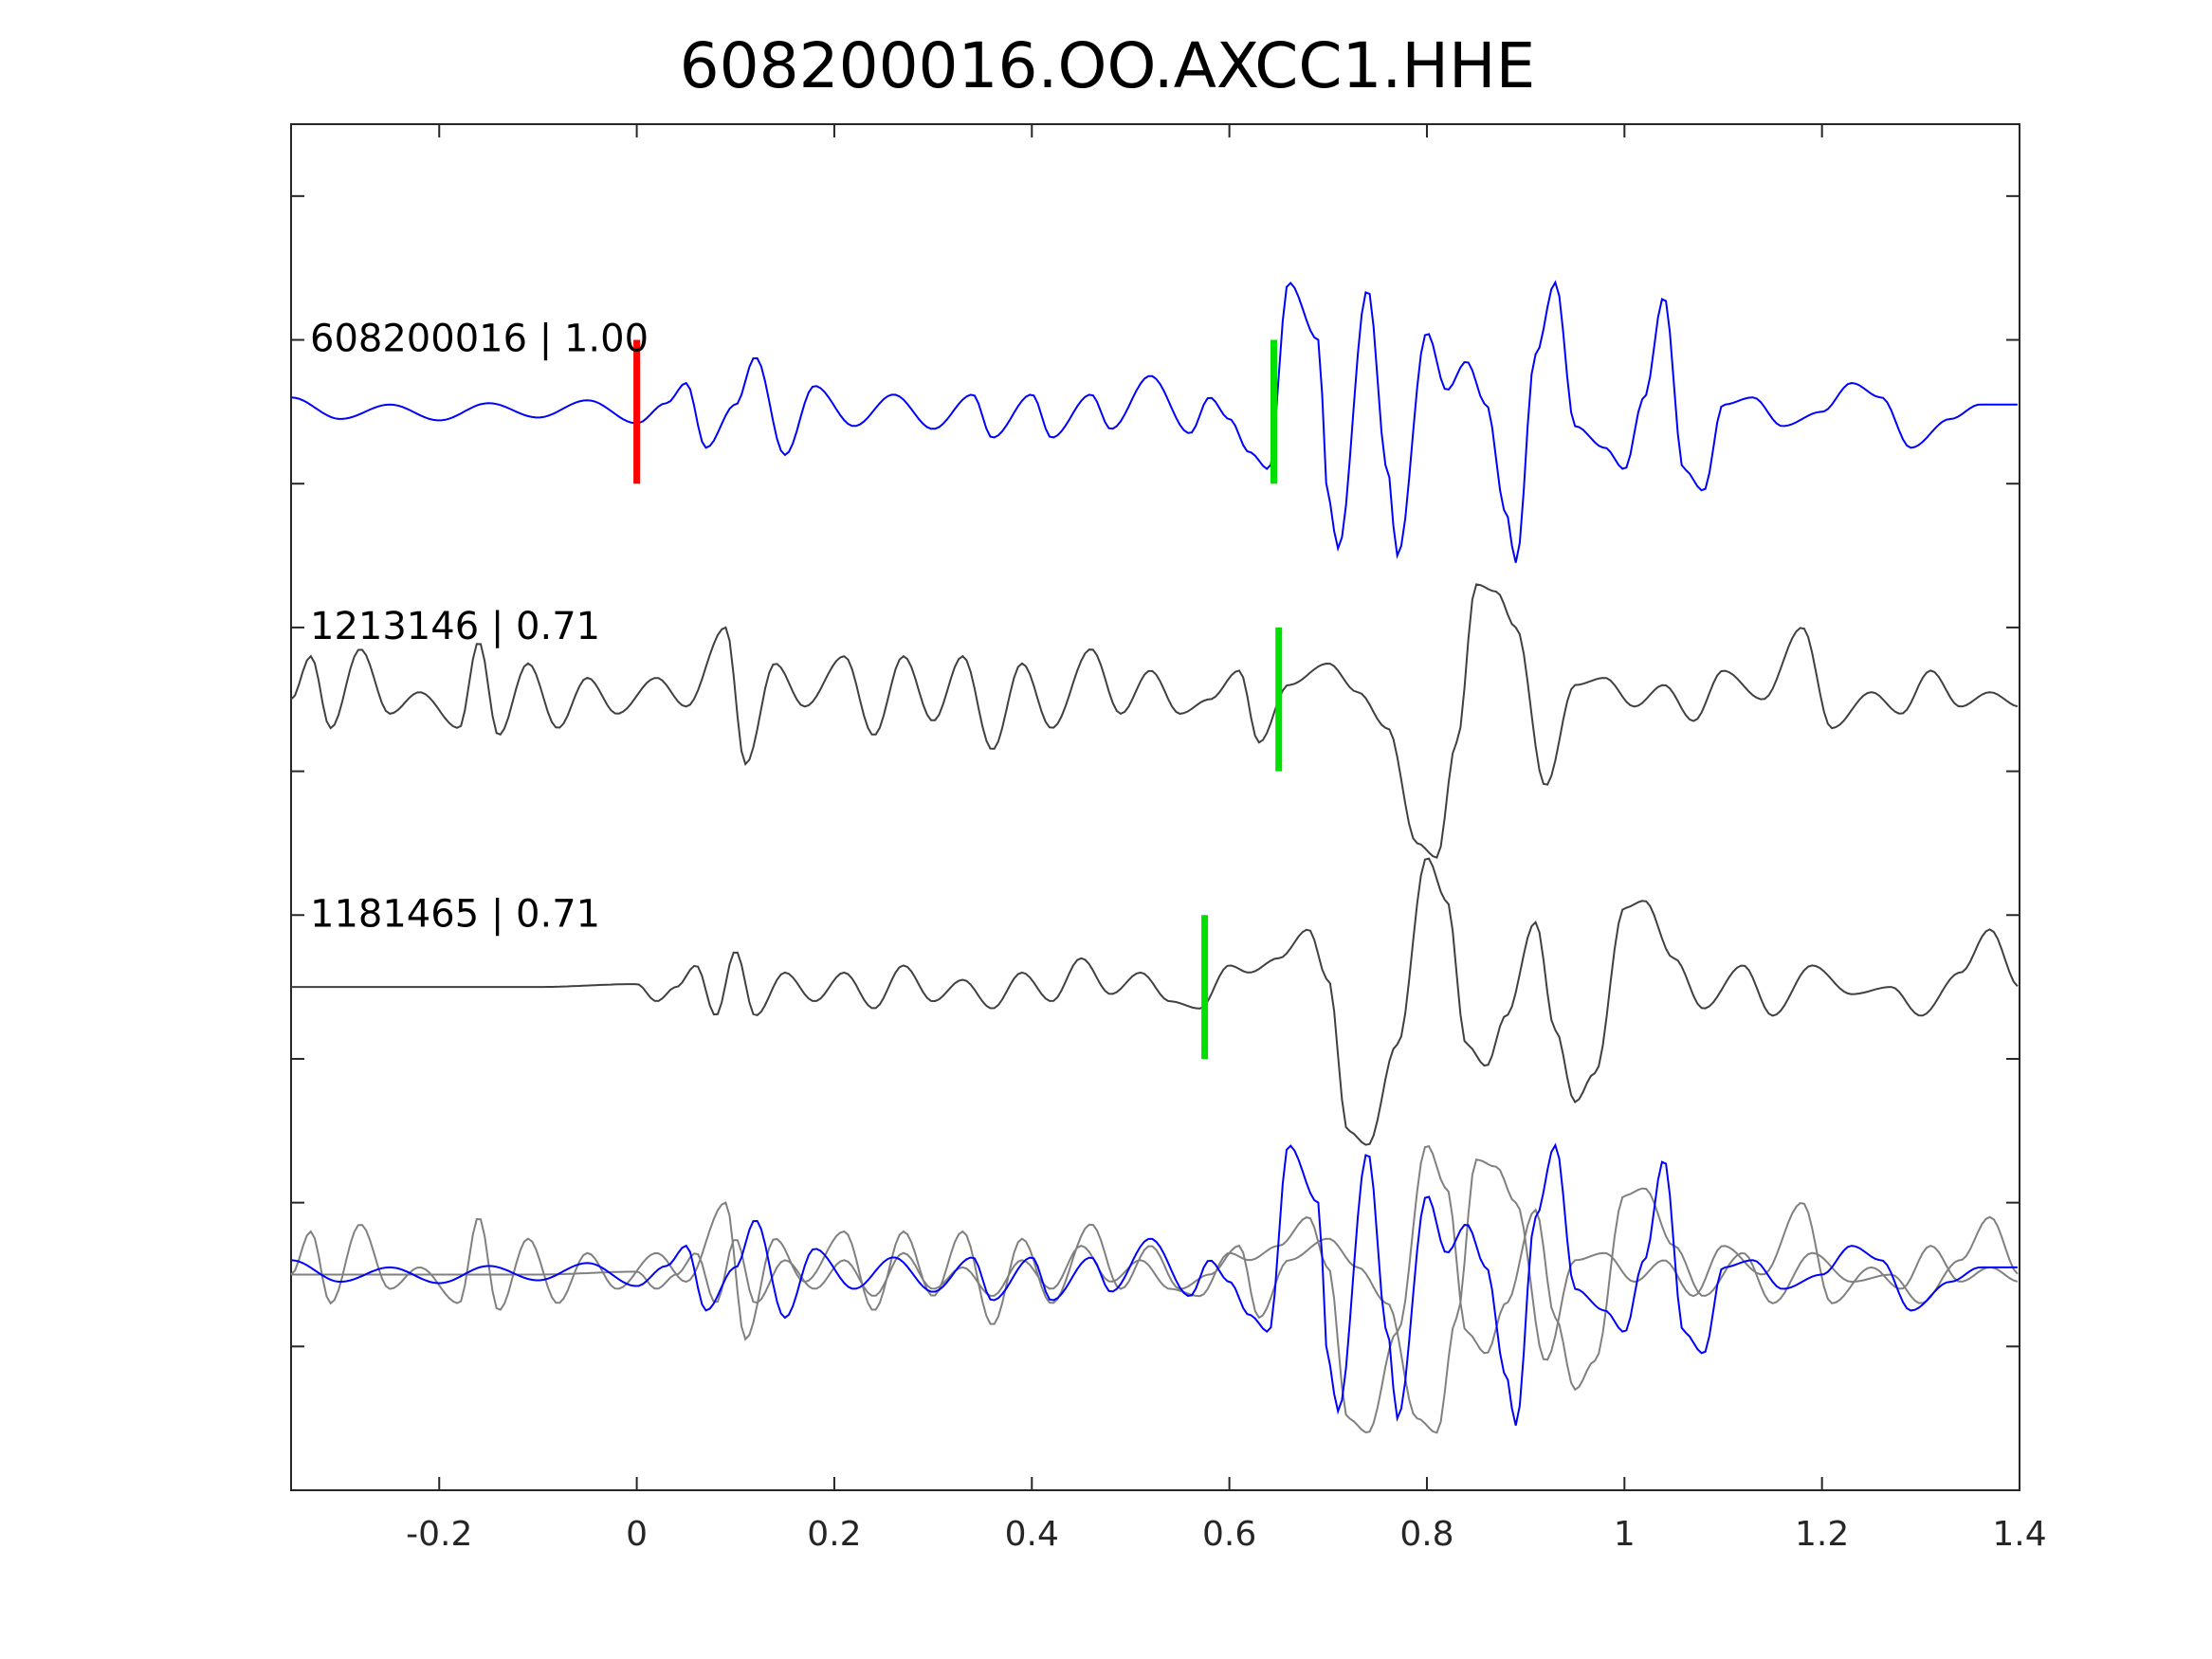 This screenshot has height=1659, width=2212. I want to click on x-tick-label: 0, so click(637, 1534).